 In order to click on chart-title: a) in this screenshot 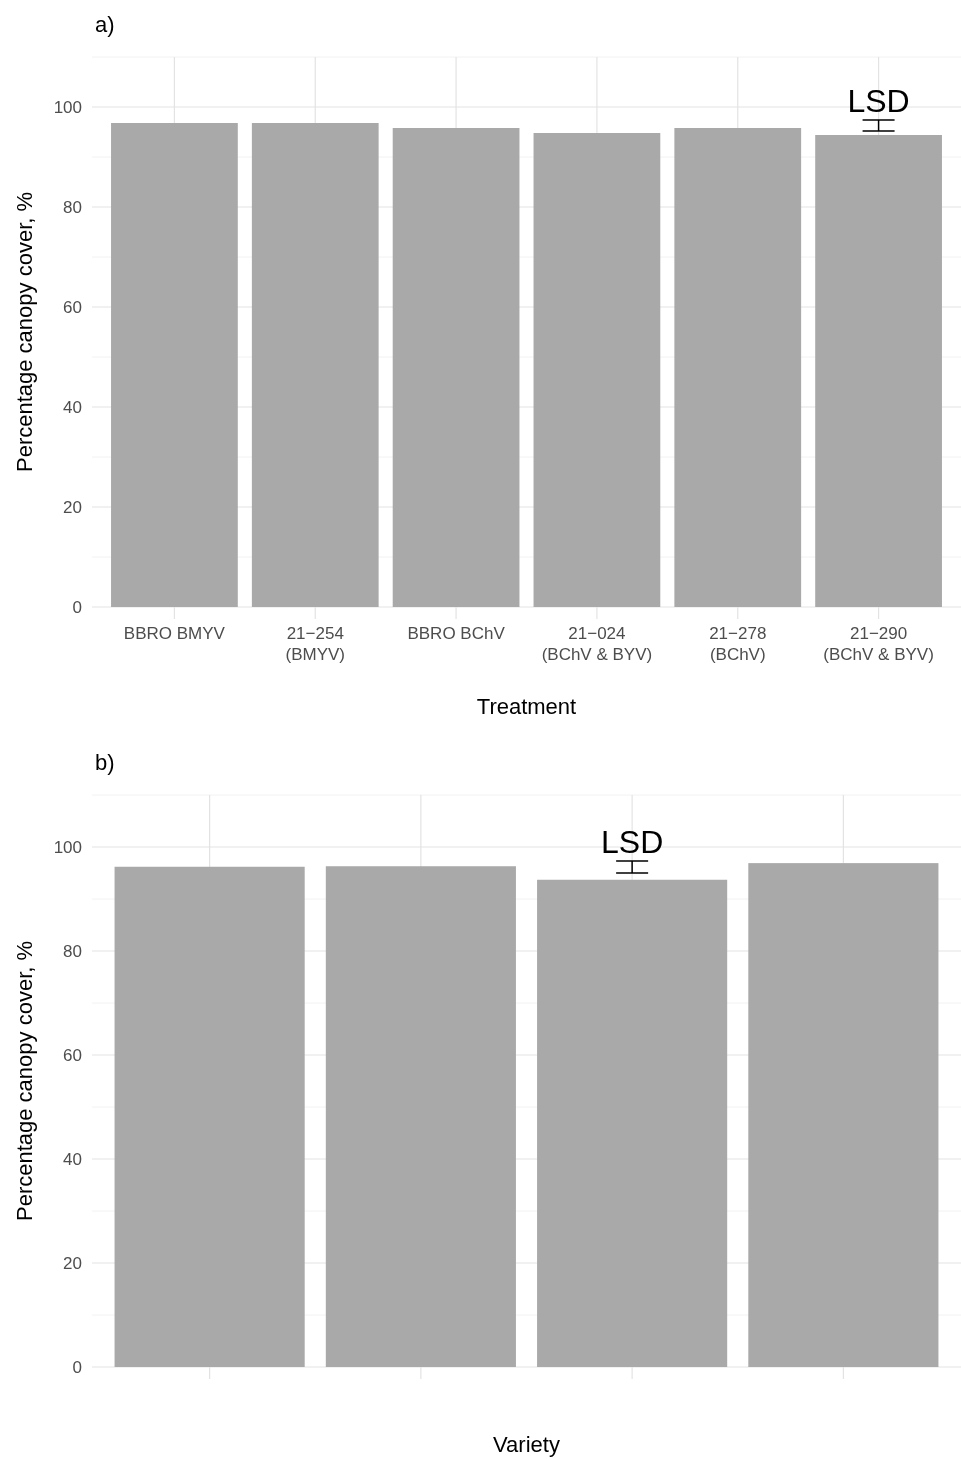, I will do `click(105, 24)`.